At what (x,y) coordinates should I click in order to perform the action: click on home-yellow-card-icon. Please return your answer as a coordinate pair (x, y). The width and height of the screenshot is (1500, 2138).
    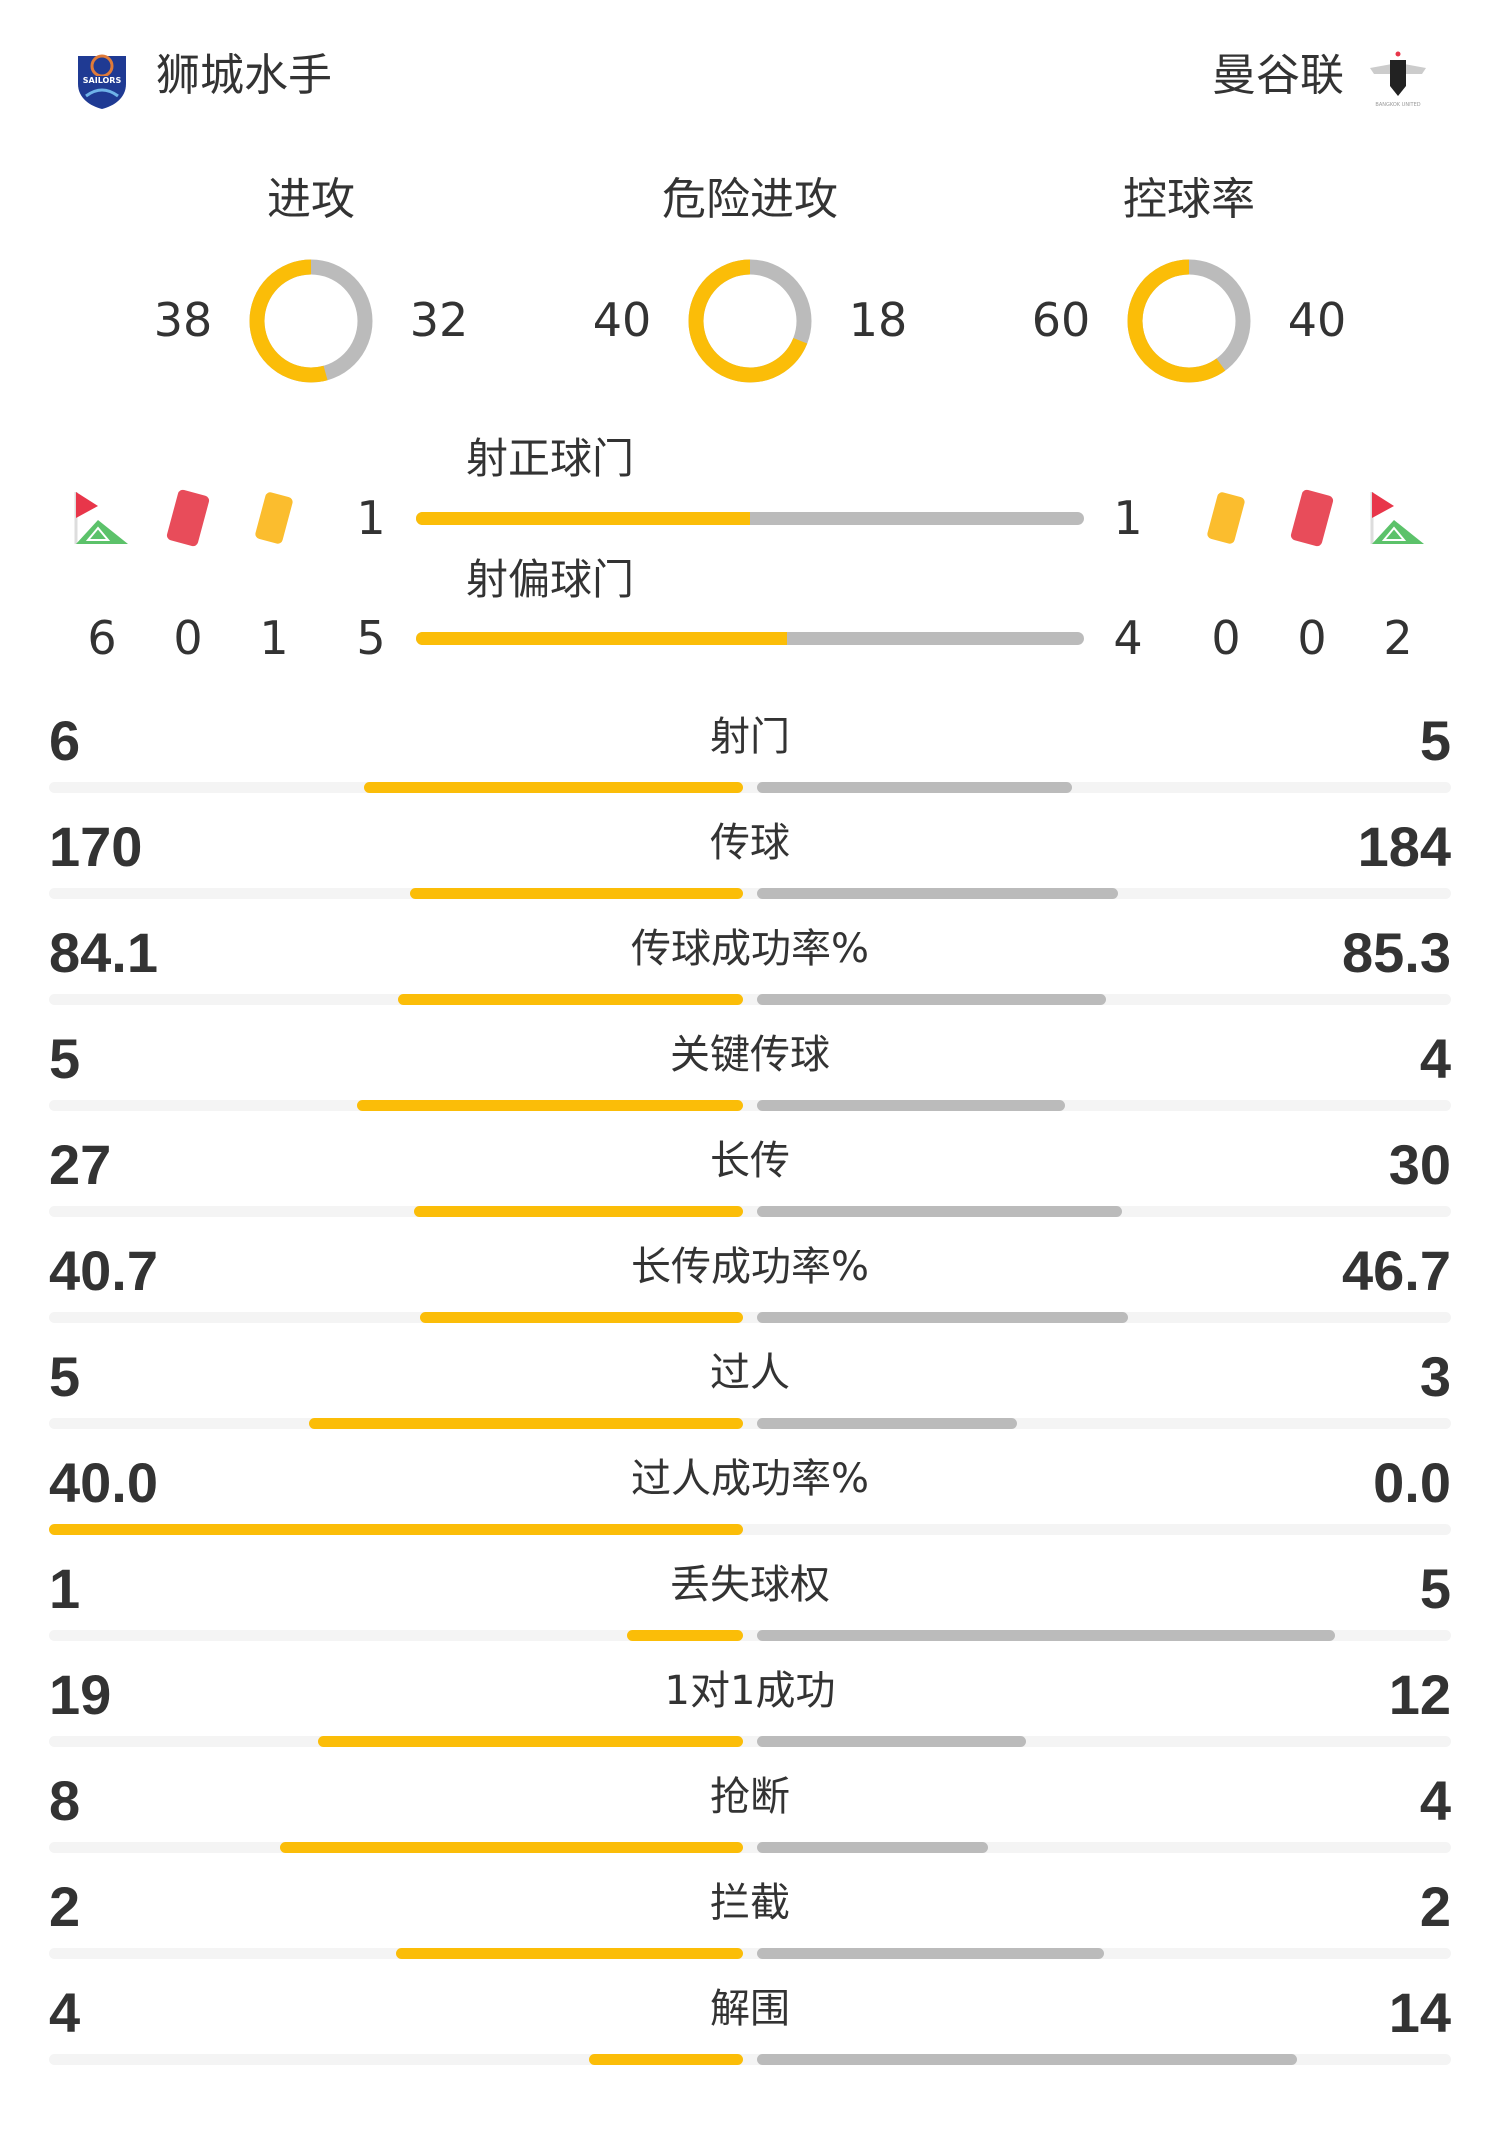
    Looking at the image, I should click on (274, 518).